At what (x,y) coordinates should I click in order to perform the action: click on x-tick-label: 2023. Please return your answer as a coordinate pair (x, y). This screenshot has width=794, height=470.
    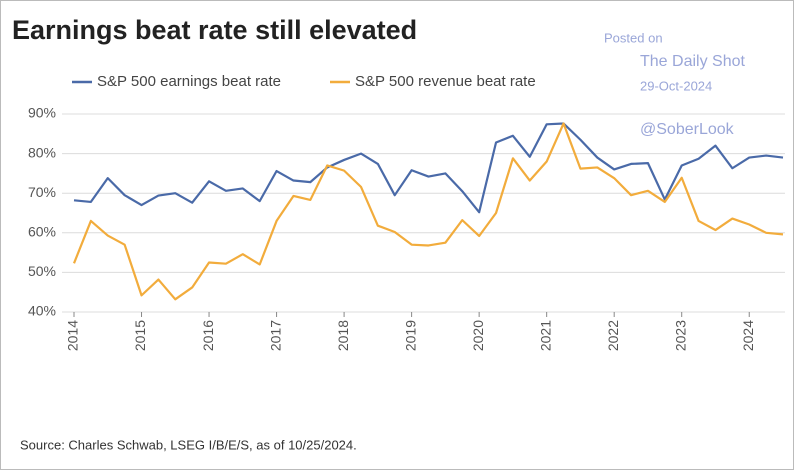
    Looking at the image, I should click on (680, 335).